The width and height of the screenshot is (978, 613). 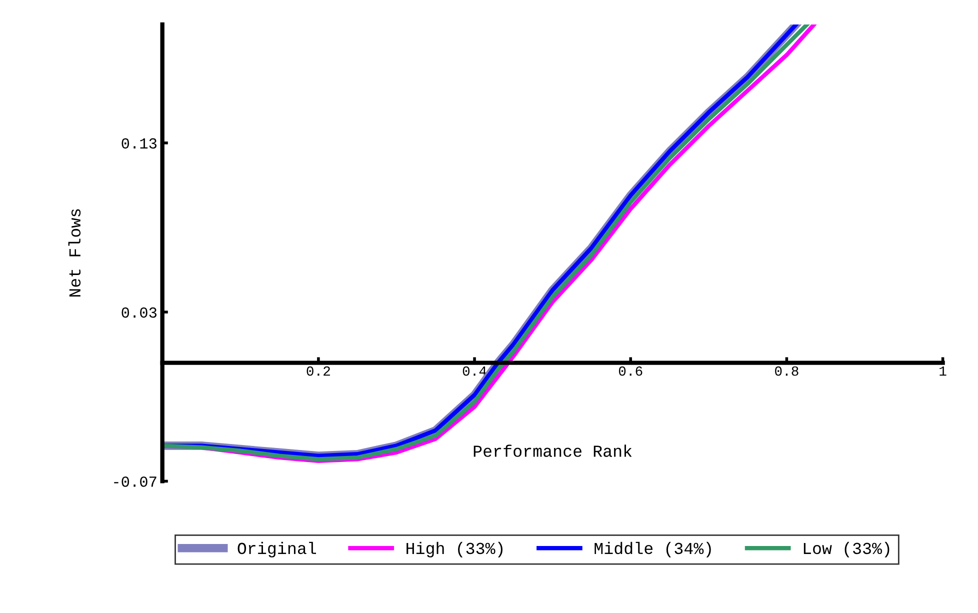 I want to click on y-tick-label: 0.13, so click(x=139, y=143).